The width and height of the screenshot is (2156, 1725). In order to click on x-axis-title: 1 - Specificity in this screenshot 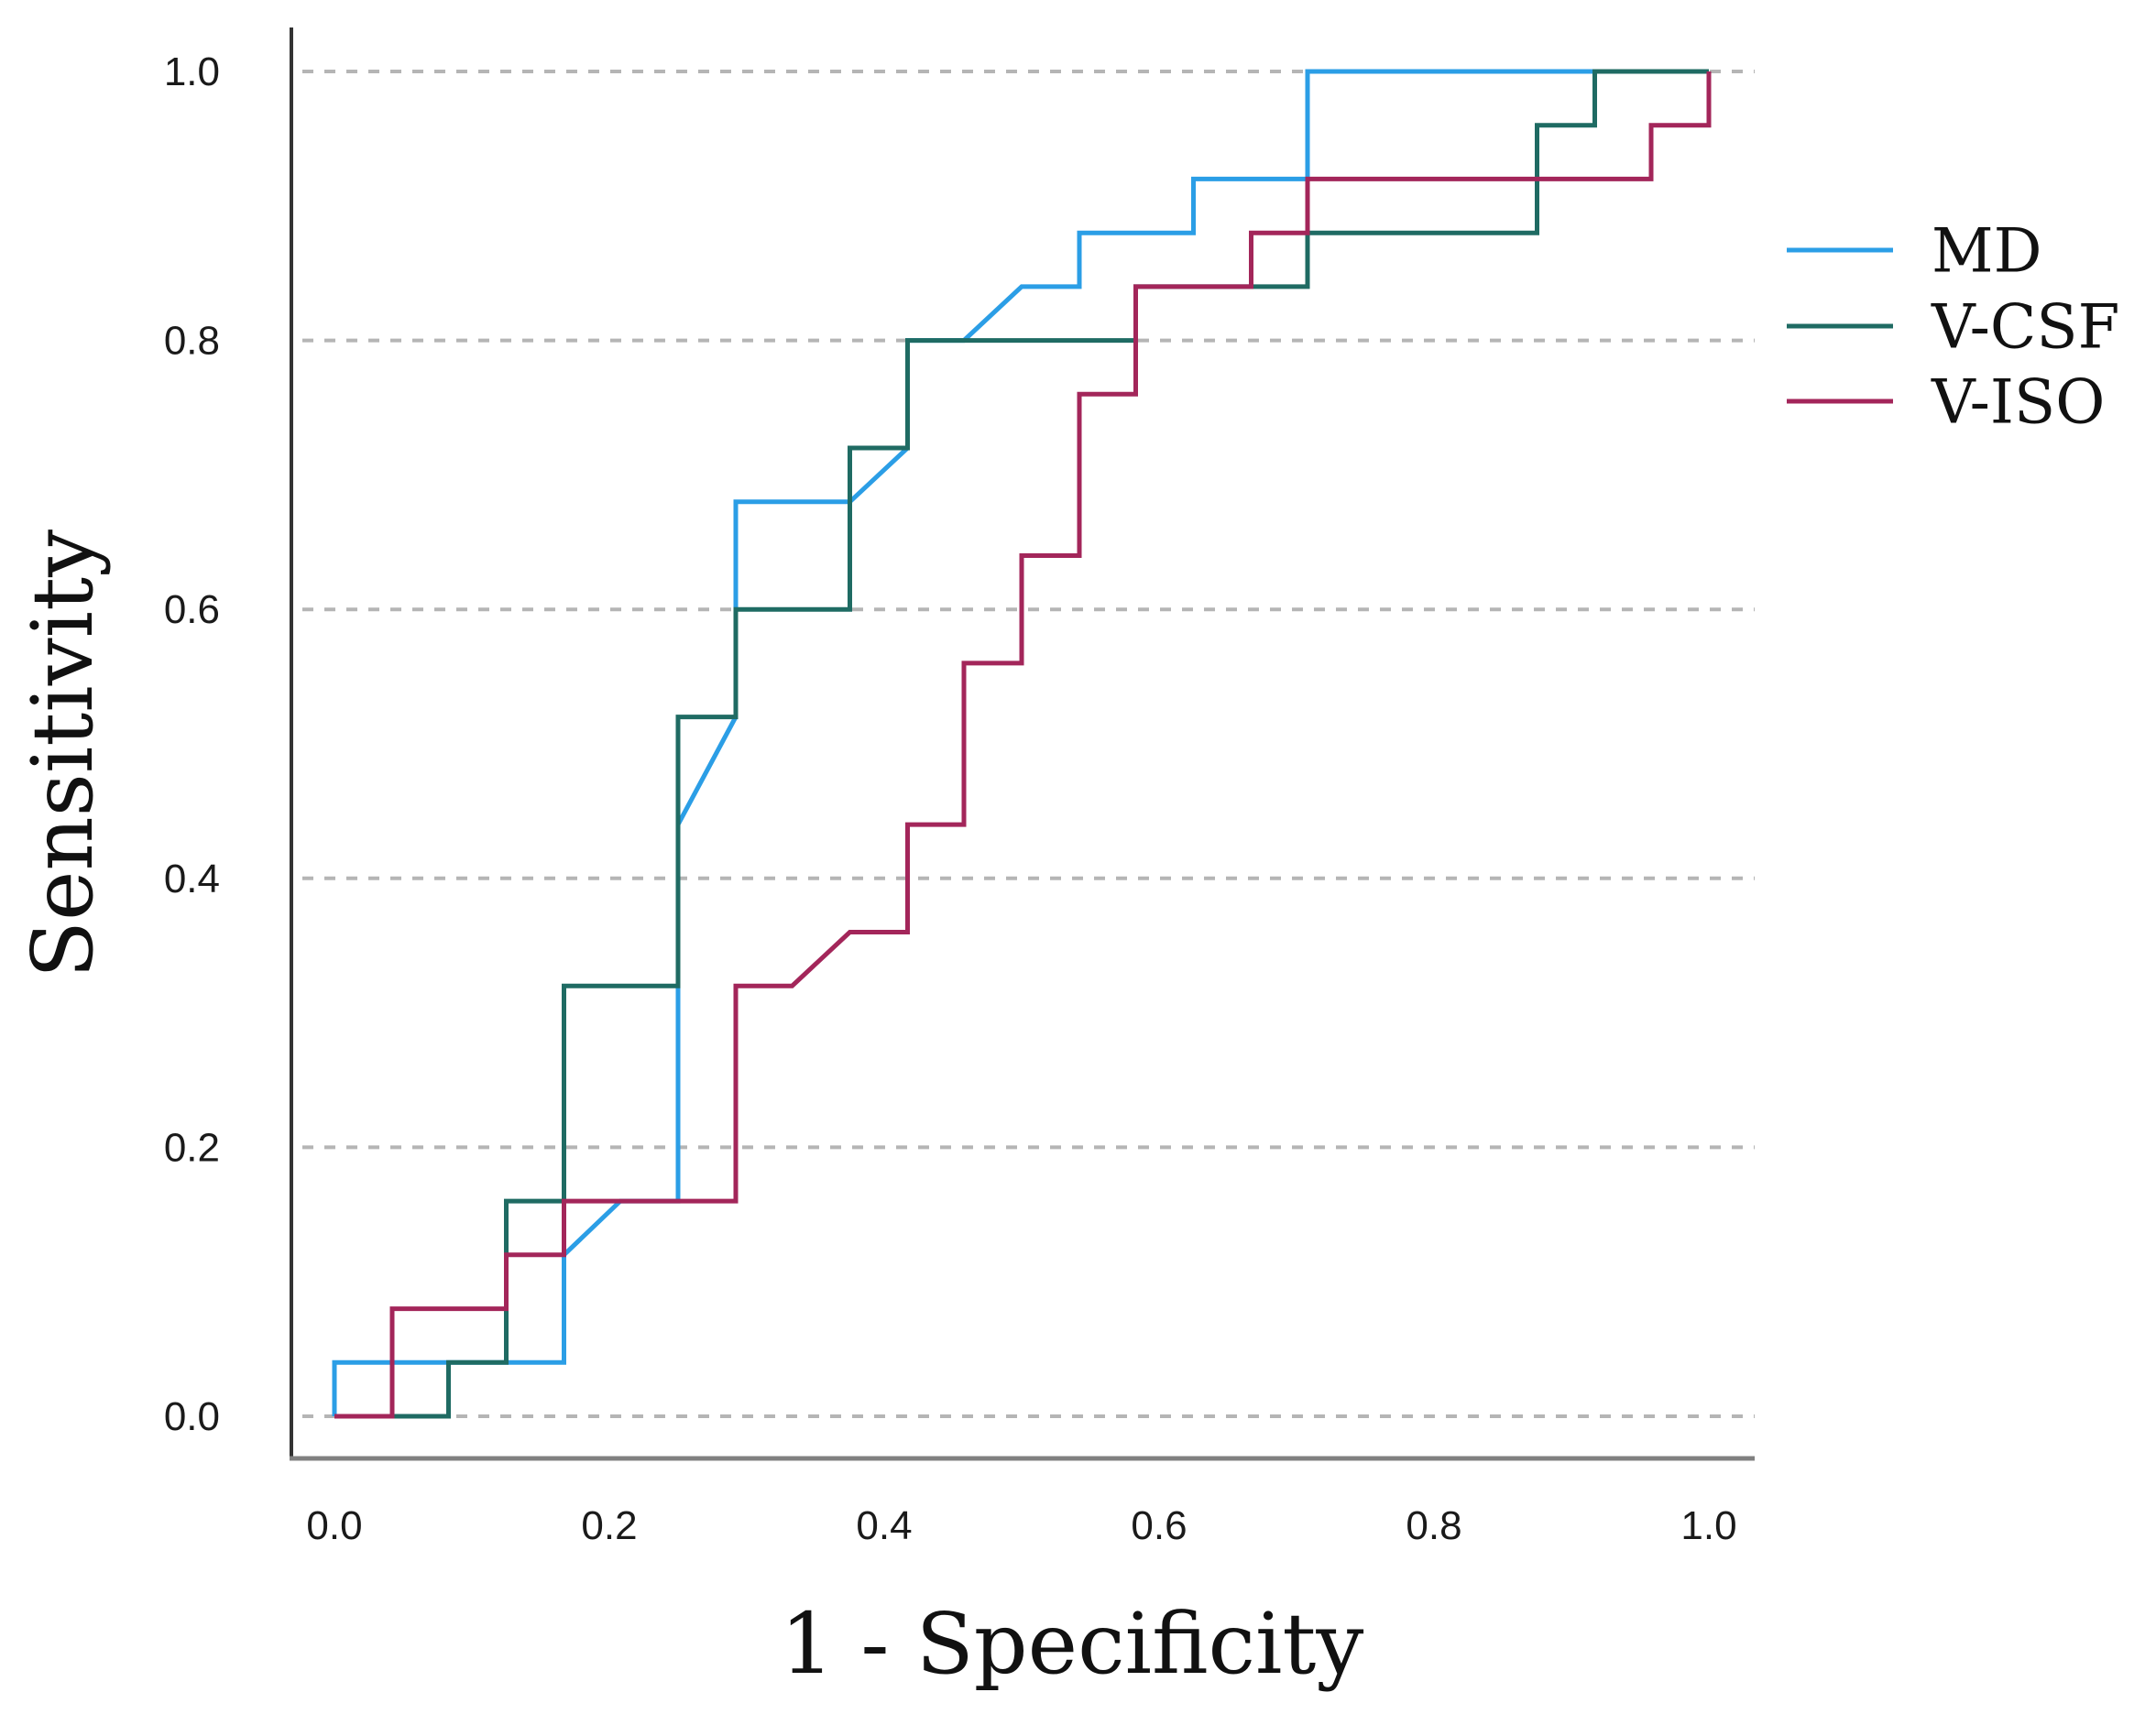, I will do `click(1072, 1644)`.